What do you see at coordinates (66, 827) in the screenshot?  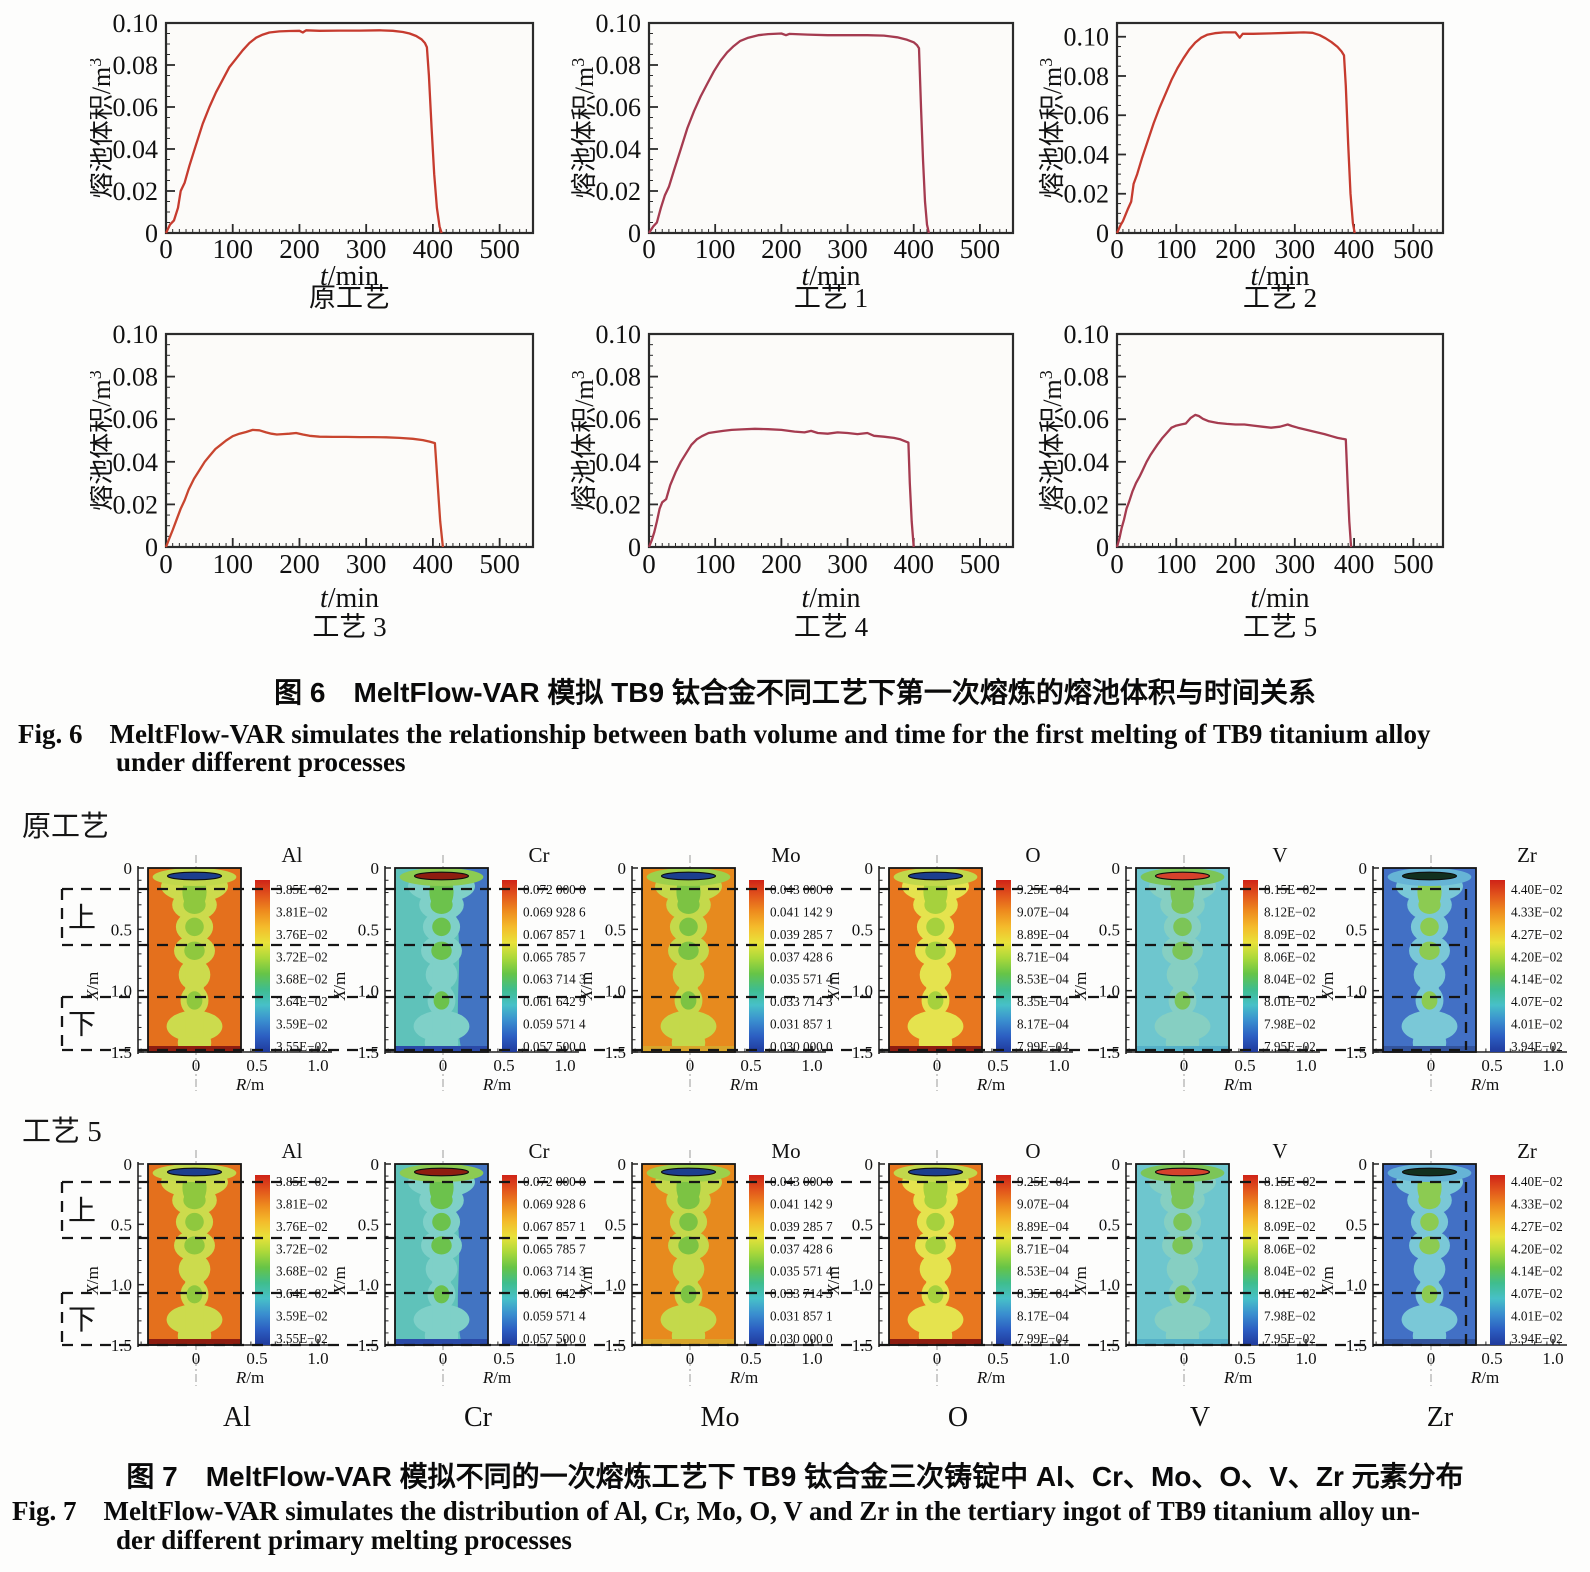 I see `fig7-row1-label: 原工艺` at bounding box center [66, 827].